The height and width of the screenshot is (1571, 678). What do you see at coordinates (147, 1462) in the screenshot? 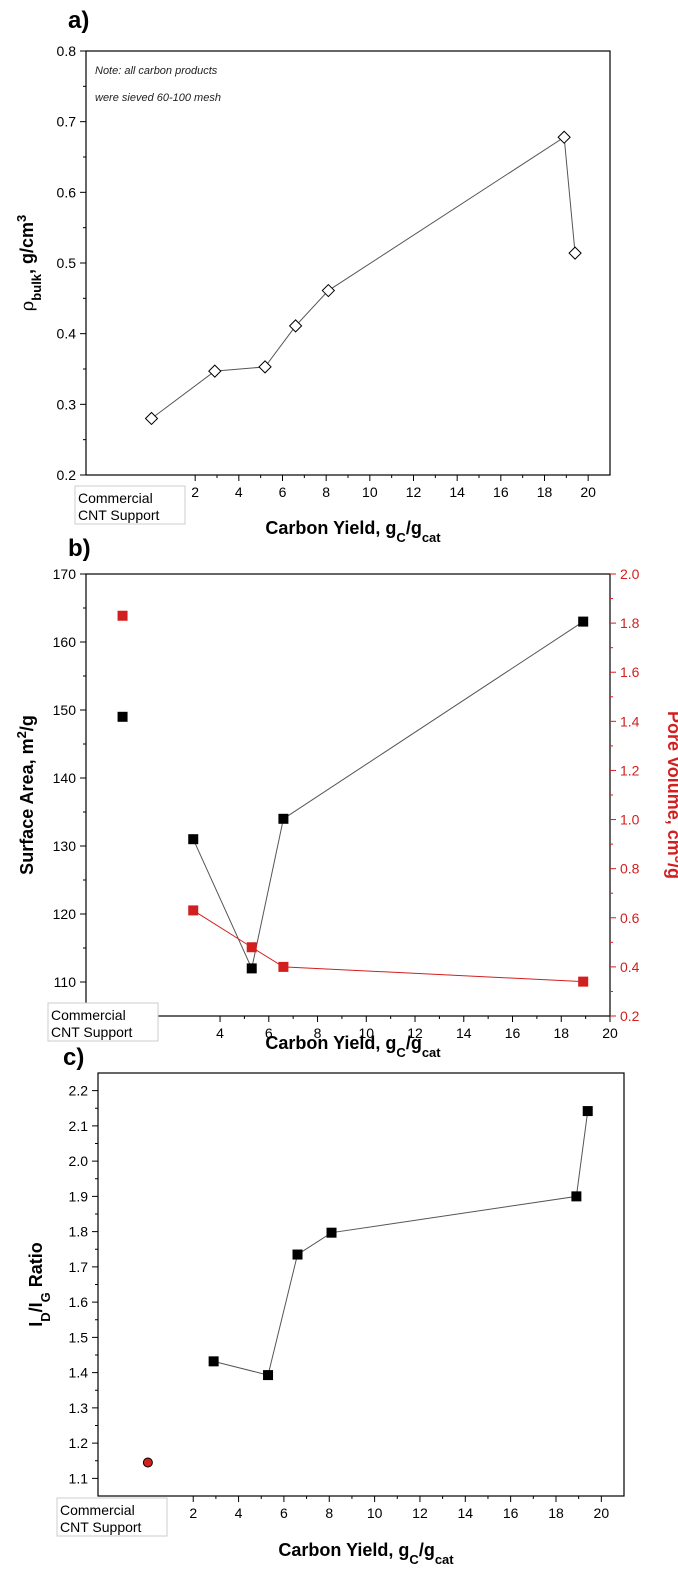
I see `commercial-point` at bounding box center [147, 1462].